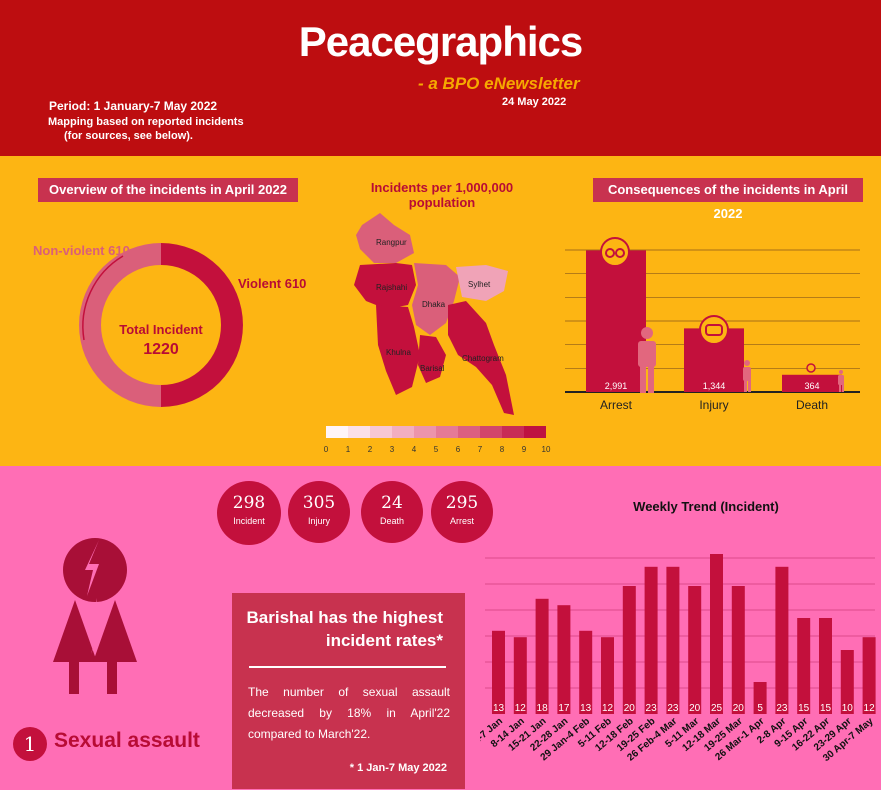  I want to click on consequence-value-label: 364, so click(811, 386).